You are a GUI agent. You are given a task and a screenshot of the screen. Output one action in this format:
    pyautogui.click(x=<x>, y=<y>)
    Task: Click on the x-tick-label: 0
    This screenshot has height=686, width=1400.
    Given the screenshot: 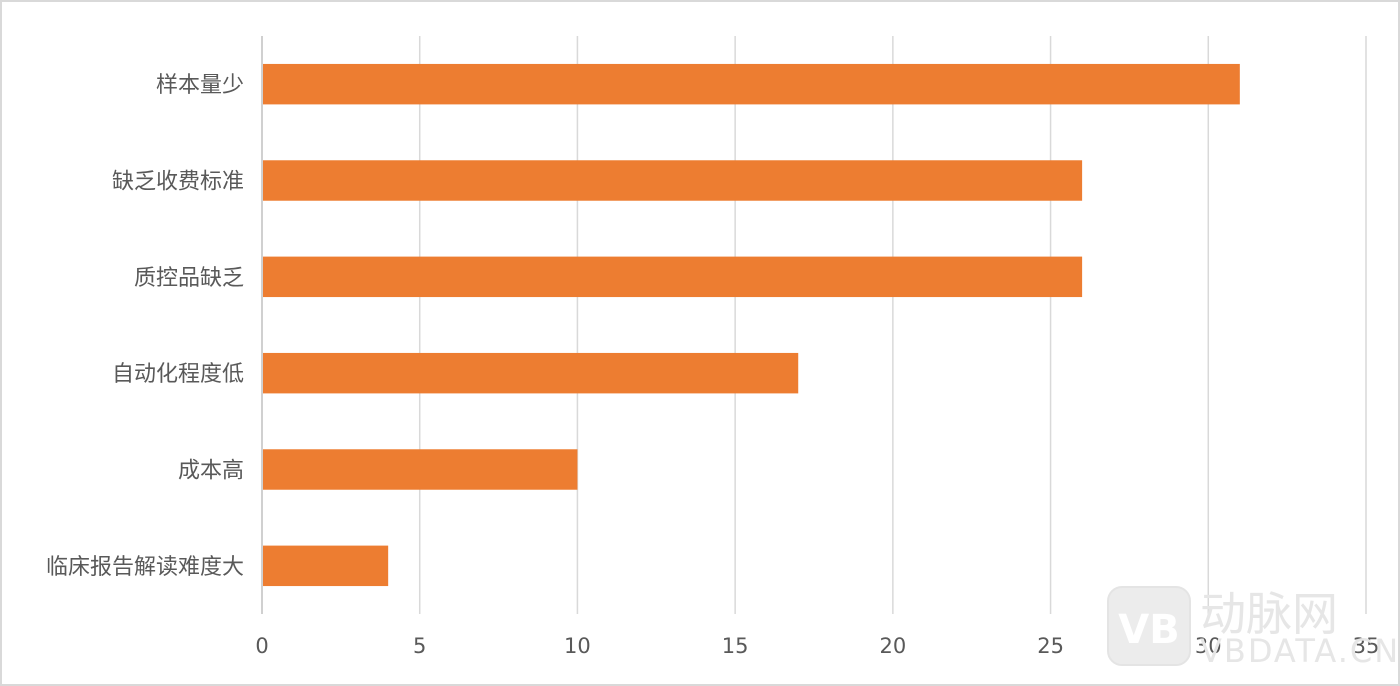 What is the action you would take?
    pyautogui.click(x=261, y=646)
    